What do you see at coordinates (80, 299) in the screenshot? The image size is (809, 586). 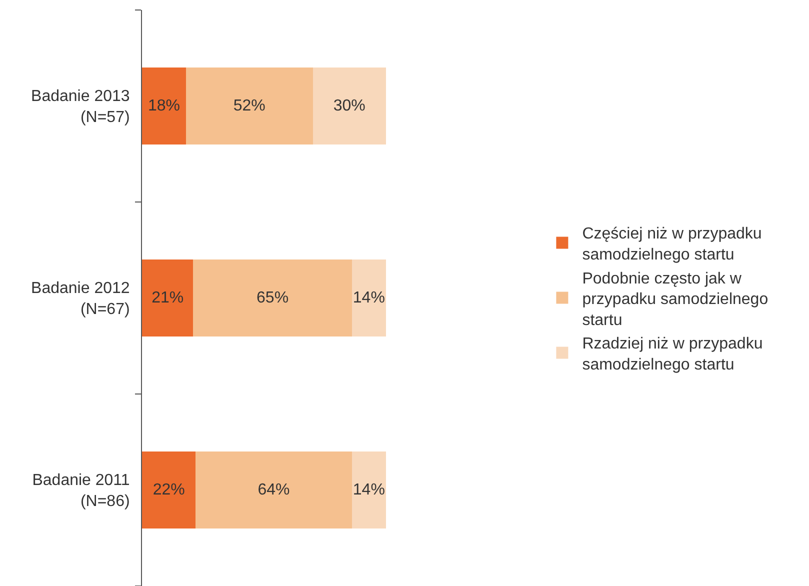 I see `y-tick-label: Badanie 2012 (N=67)` at bounding box center [80, 299].